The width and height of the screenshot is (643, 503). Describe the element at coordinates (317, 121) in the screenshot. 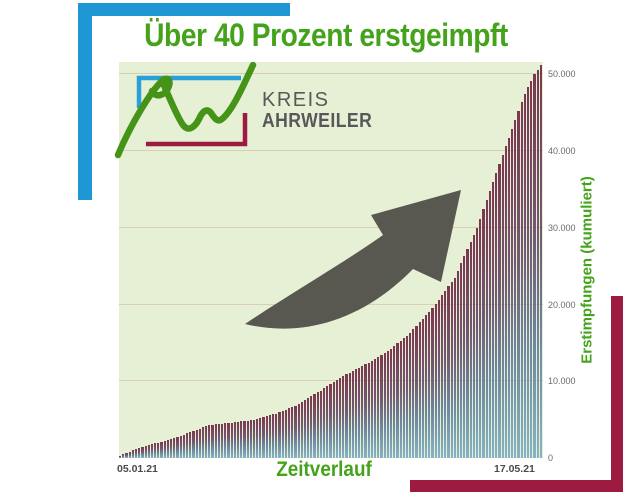

I see `logo-text-ahrweiler: AHRWEILER` at that location.